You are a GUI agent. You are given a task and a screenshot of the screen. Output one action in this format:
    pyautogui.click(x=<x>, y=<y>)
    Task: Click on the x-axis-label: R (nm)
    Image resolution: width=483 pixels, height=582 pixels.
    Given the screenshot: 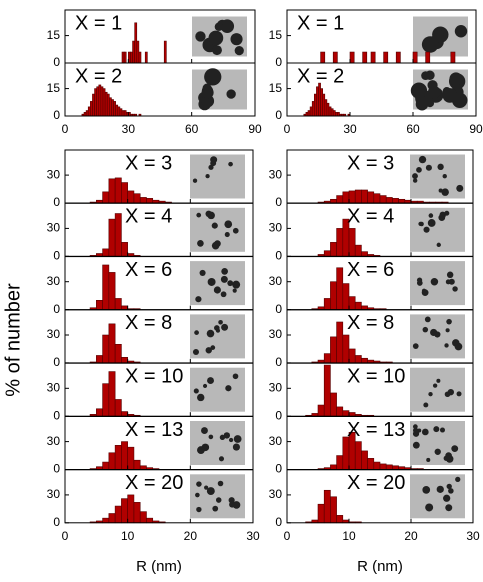 What is the action you would take?
    pyautogui.click(x=159, y=566)
    